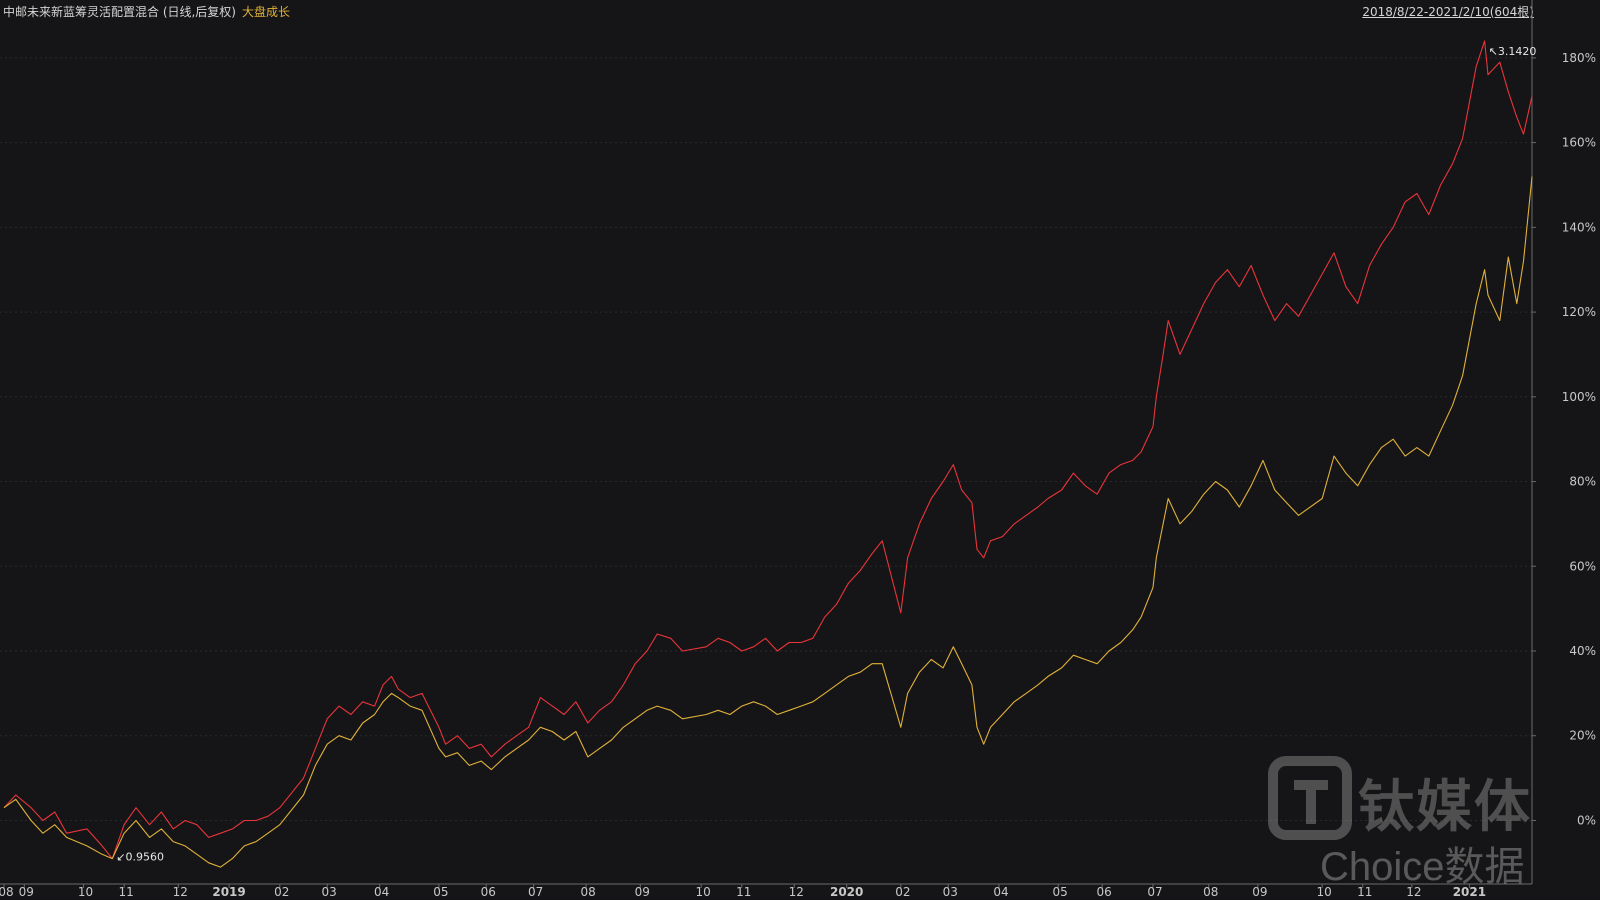  What do you see at coordinates (266, 12) in the screenshot?
I see `benchmark-name-label: 大盘成长` at bounding box center [266, 12].